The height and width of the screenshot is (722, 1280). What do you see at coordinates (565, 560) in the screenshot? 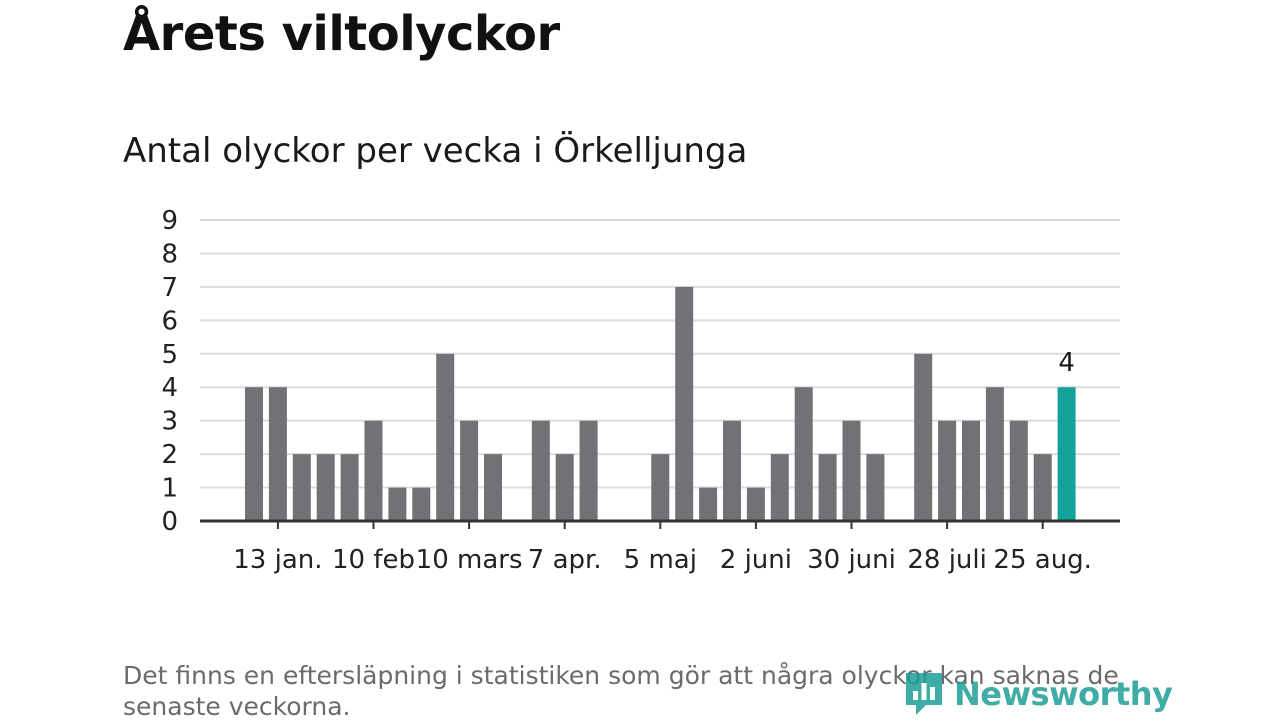
I see `x-tick-label: 7 apr.` at bounding box center [565, 560].